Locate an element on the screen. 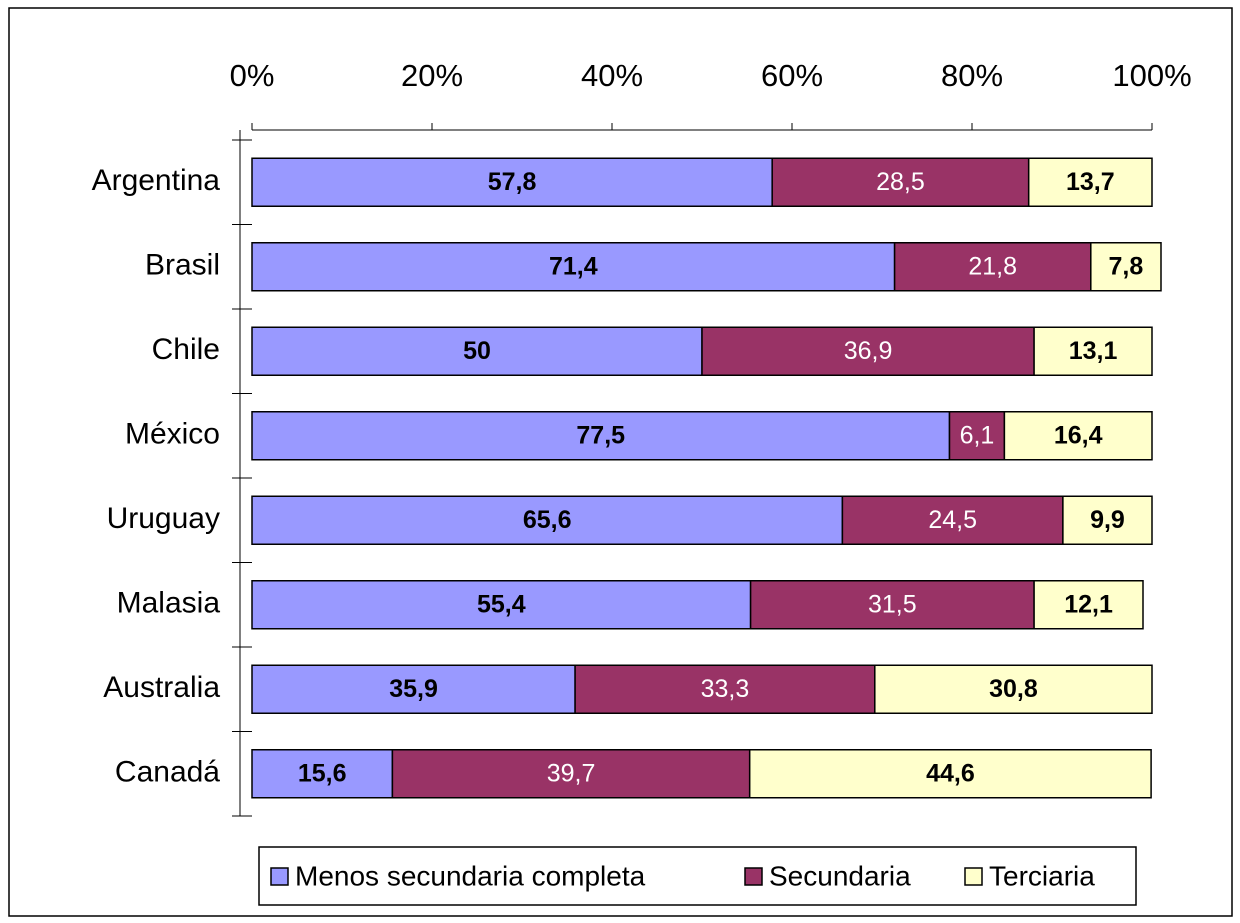  data-label: 31,5 is located at coordinates (892, 604).